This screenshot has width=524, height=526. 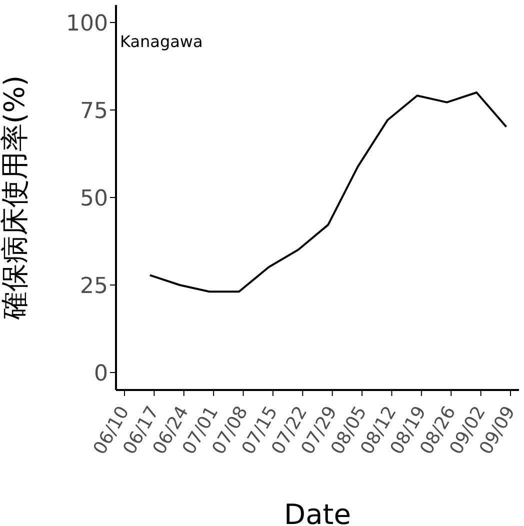 What do you see at coordinates (94, 286) in the screenshot?
I see `y-tick-label: 25` at bounding box center [94, 286].